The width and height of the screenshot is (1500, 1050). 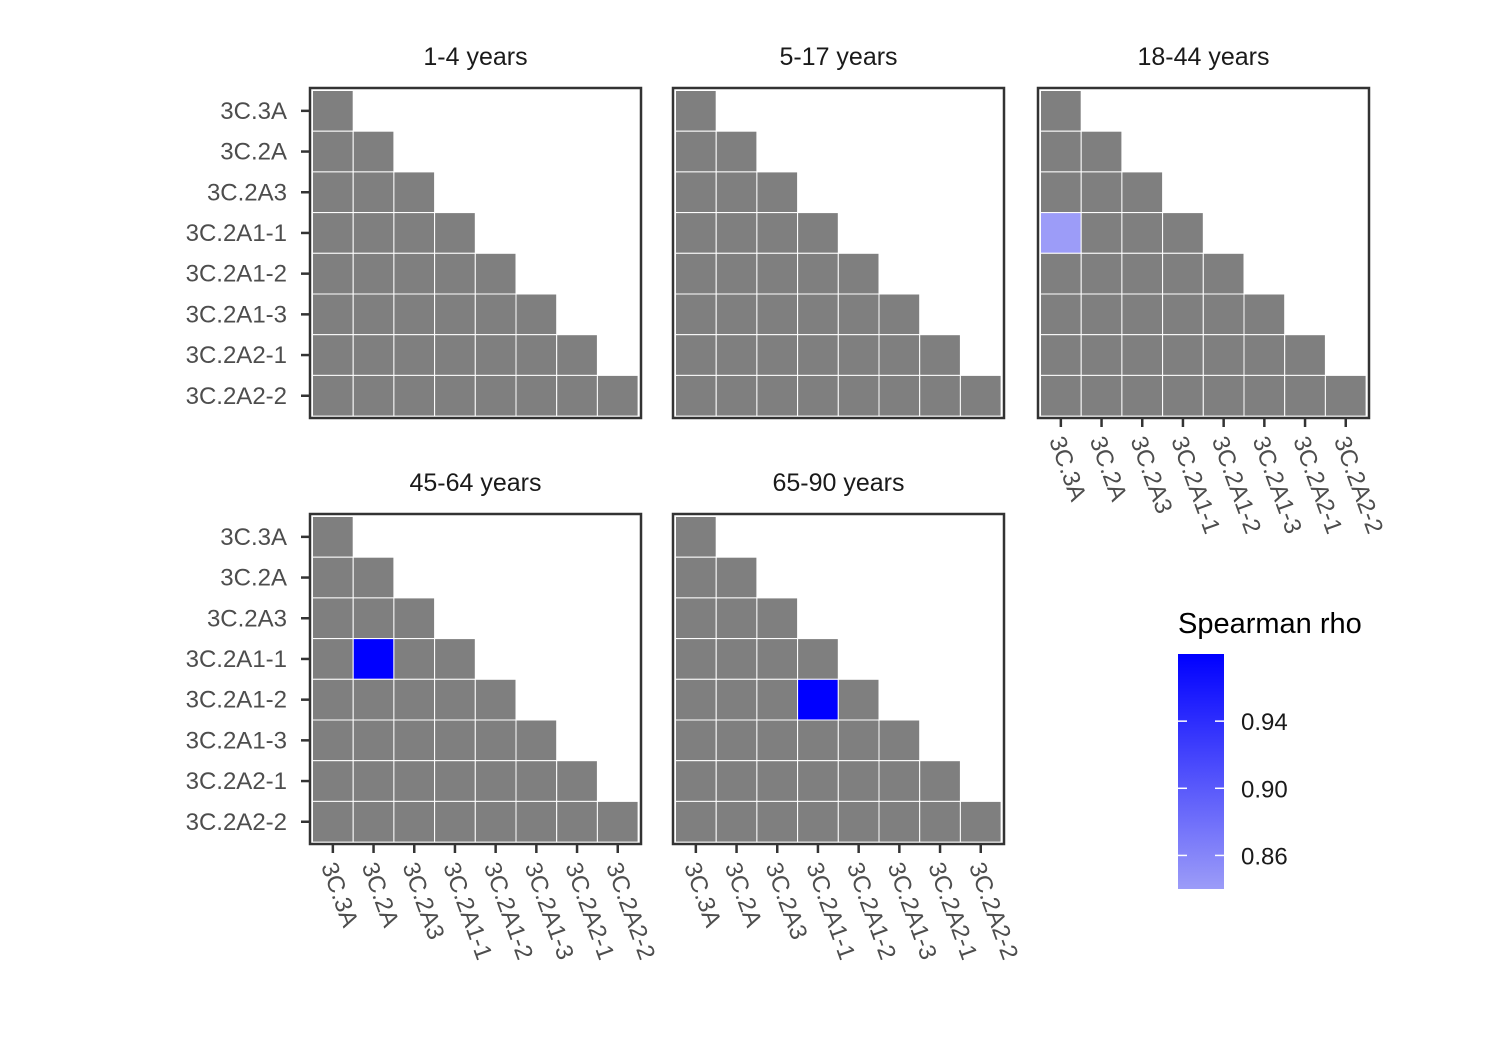 What do you see at coordinates (1264, 722) in the screenshot?
I see `legend-tick-label: 0.94` at bounding box center [1264, 722].